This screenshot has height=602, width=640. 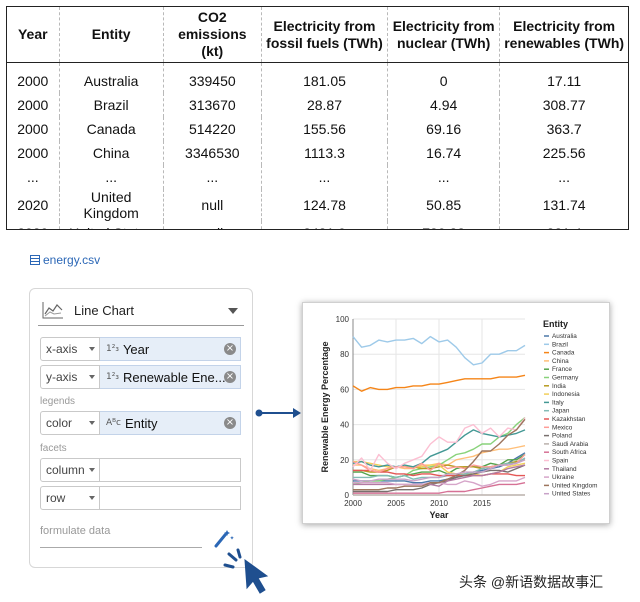 What do you see at coordinates (170, 498) in the screenshot?
I see `row-field-dropzone` at bounding box center [170, 498].